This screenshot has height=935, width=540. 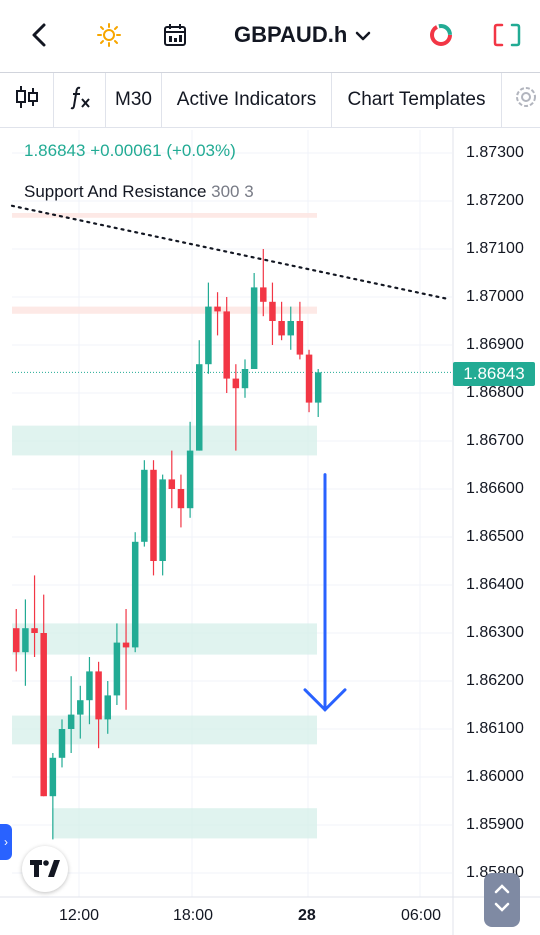 What do you see at coordinates (193, 915) in the screenshot?
I see `time-tick-label: 18:00` at bounding box center [193, 915].